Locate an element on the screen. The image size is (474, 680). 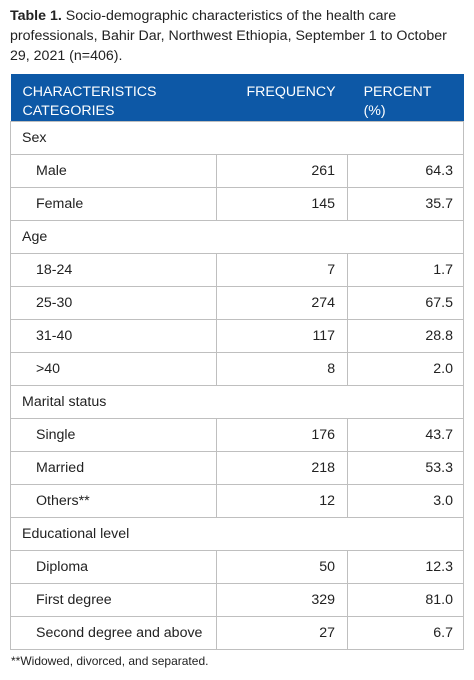
category-cell: First degree is located at coordinates (113, 600).